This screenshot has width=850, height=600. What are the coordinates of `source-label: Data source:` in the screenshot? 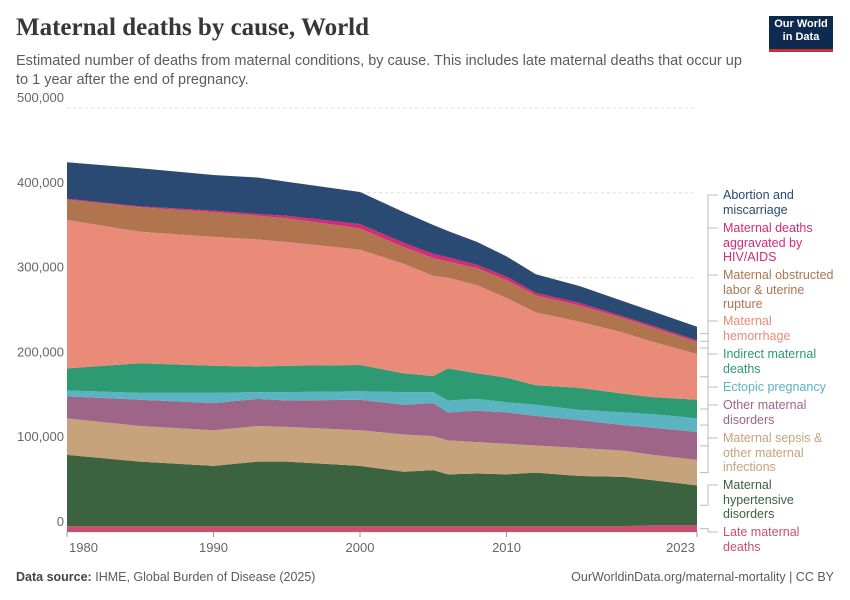 It's located at (54, 577).